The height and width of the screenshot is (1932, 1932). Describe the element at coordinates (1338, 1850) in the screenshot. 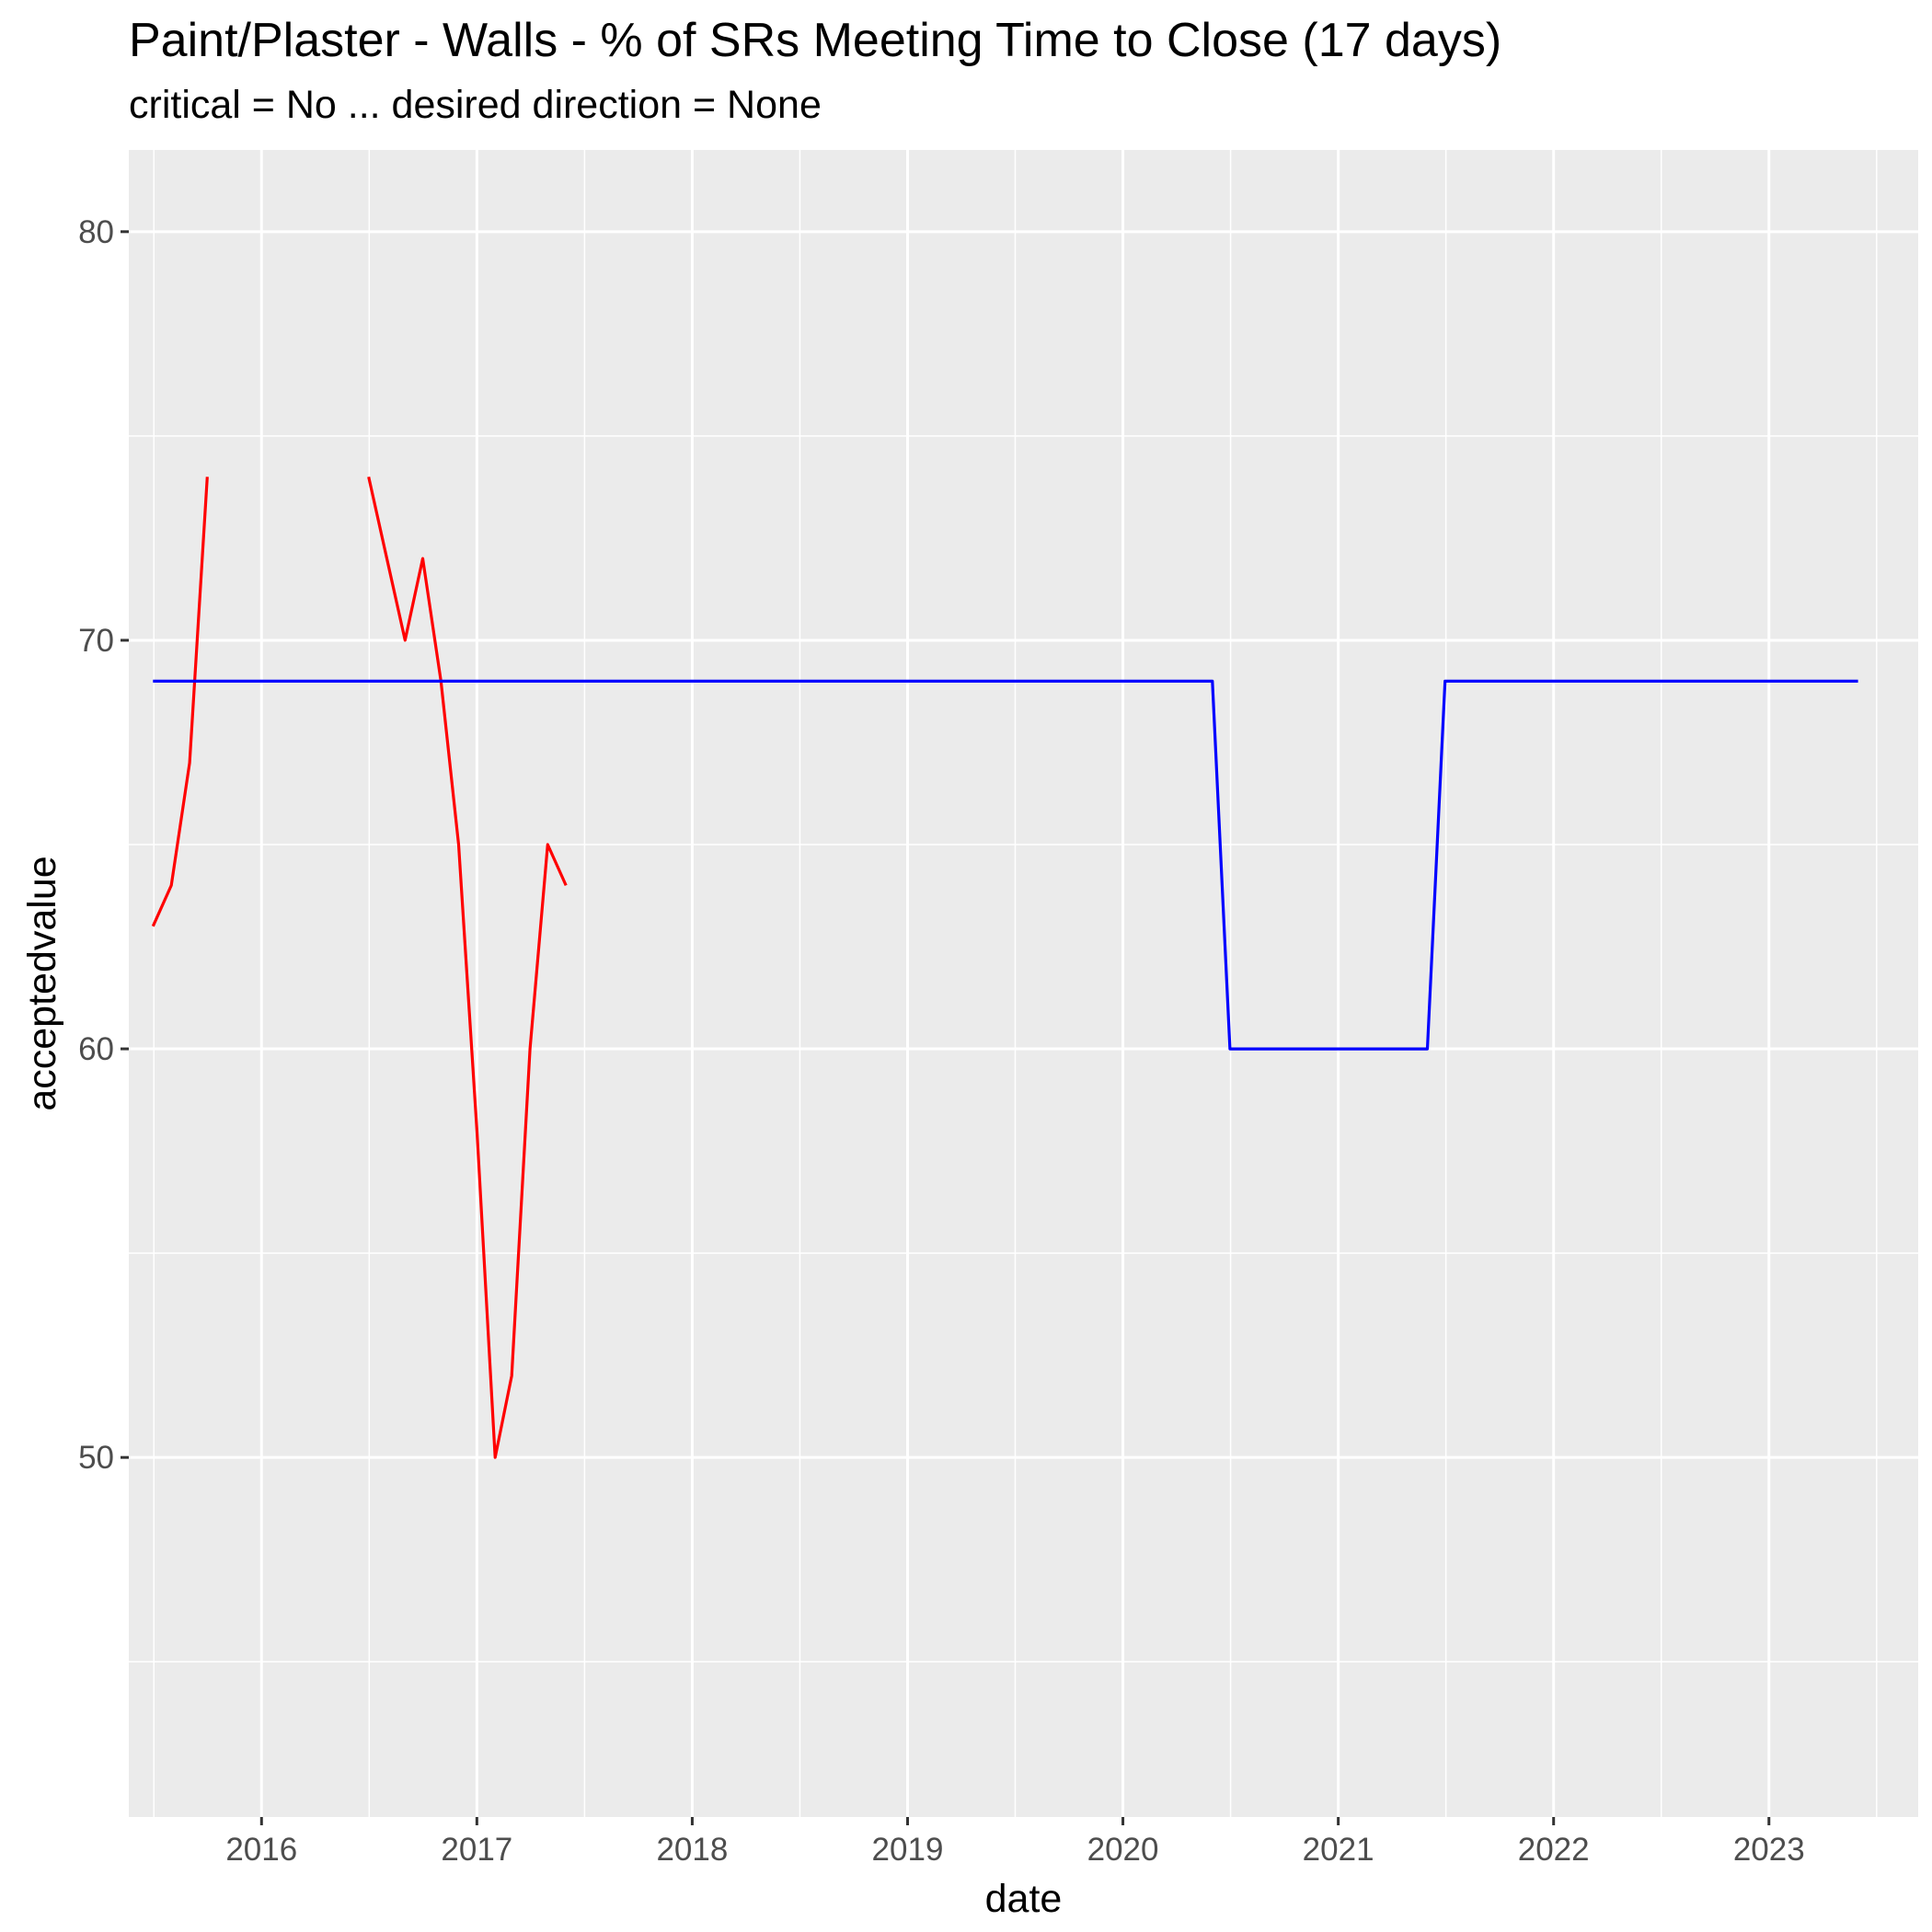

I see `x-tick-label: 2021` at that location.